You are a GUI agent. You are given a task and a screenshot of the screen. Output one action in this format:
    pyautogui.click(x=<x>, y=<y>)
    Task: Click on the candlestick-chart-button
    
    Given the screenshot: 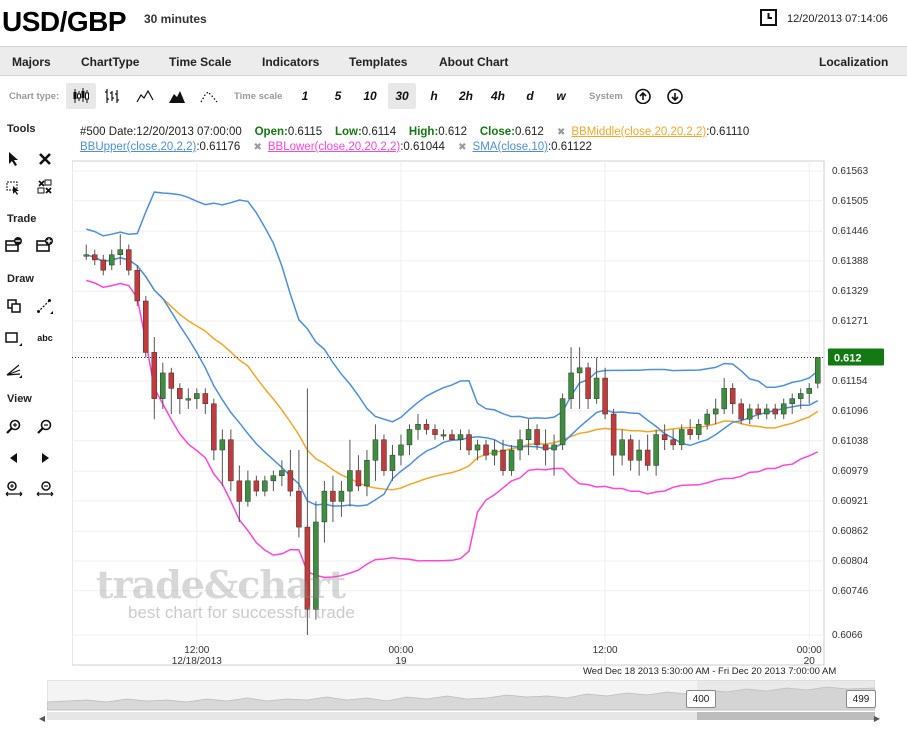 What is the action you would take?
    pyautogui.click(x=81, y=96)
    